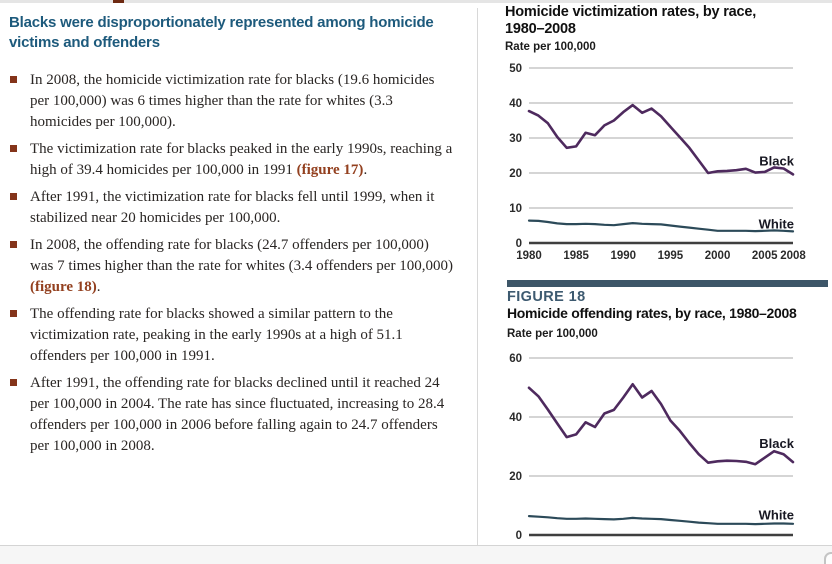 This screenshot has width=832, height=564. I want to click on y-tick-label: 10, so click(515, 209).